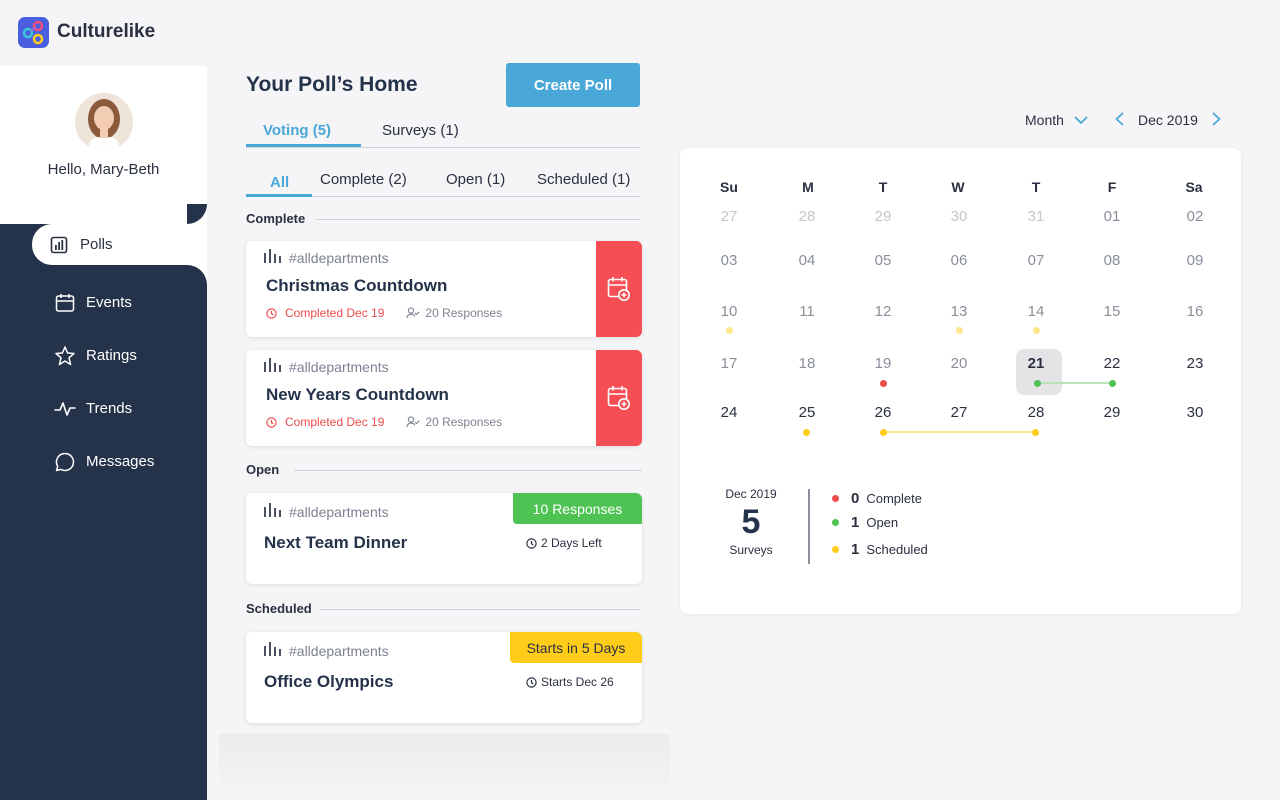 The width and height of the screenshot is (1280, 800). I want to click on weekday-header: Su, so click(729, 187).